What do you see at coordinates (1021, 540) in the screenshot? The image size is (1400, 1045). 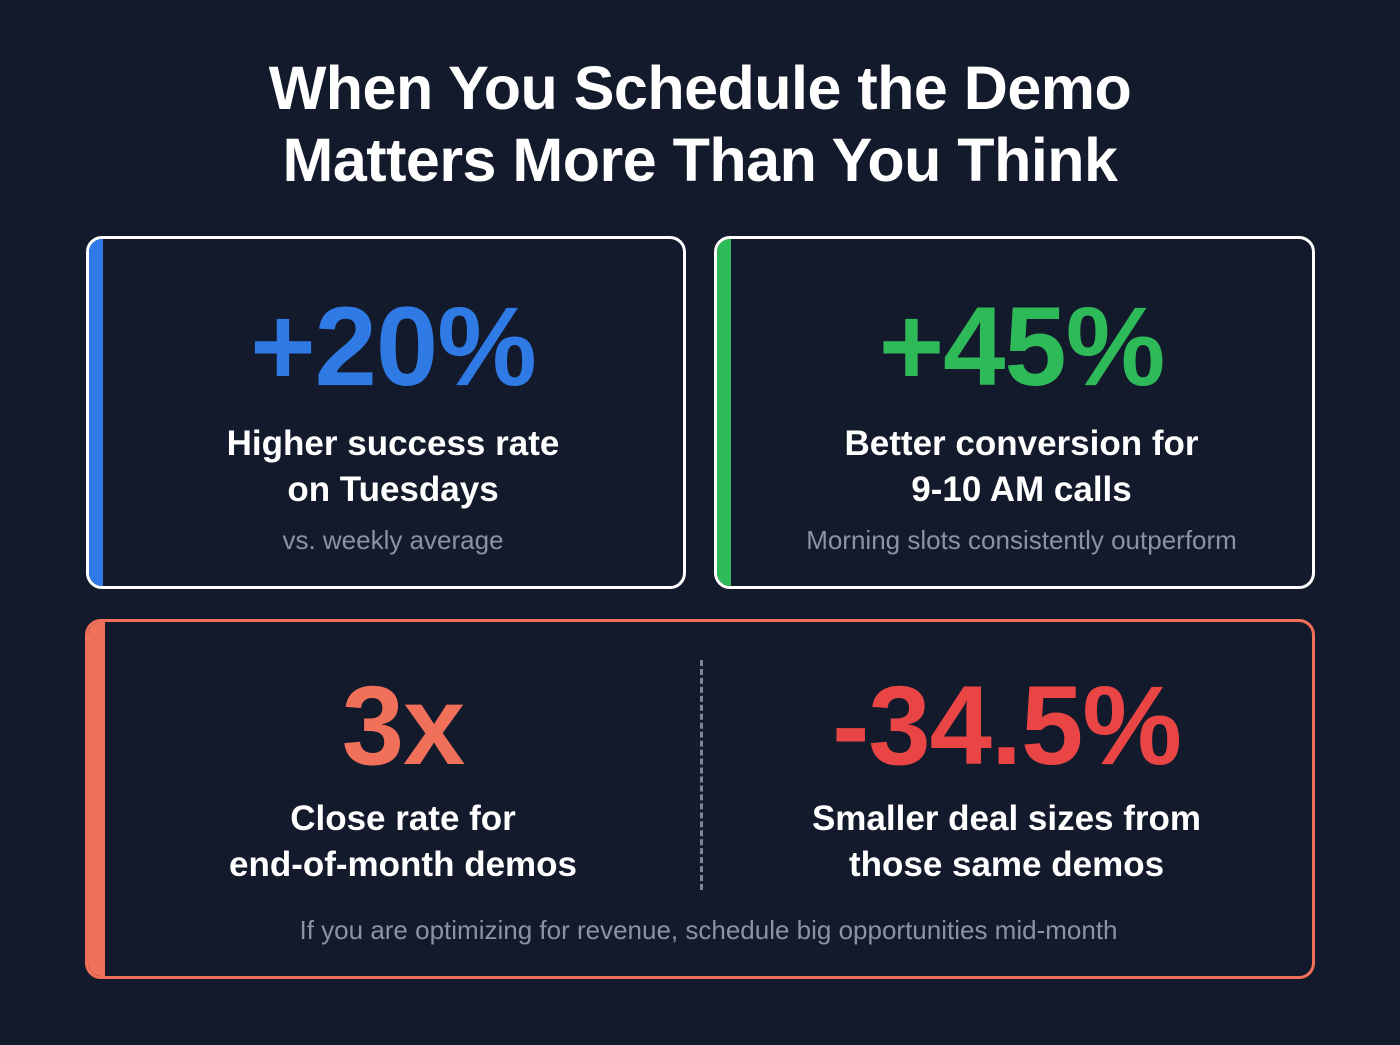 I see `stat-subtext: Morning slots consistently outperform` at bounding box center [1021, 540].